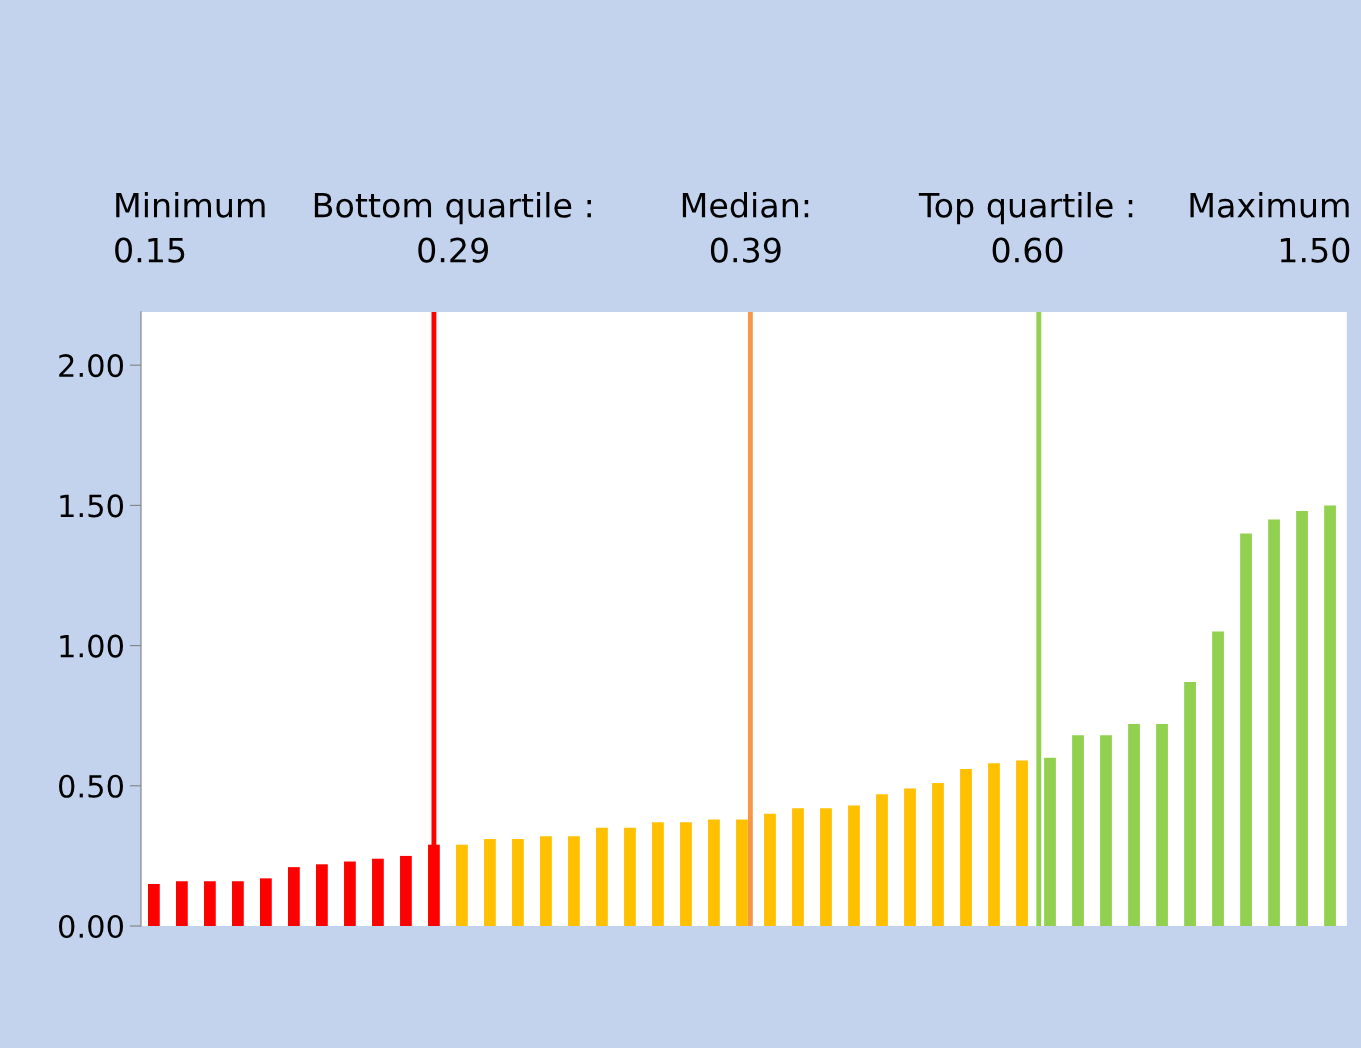  Describe the element at coordinates (91, 926) in the screenshot. I see `y-tick-label: 0.00` at that location.